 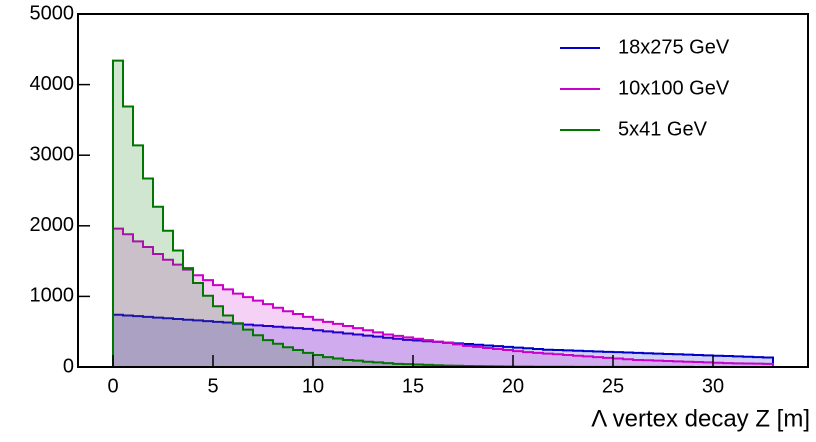 What do you see at coordinates (52, 225) in the screenshot?
I see `y-tick-label: 2000` at bounding box center [52, 225].